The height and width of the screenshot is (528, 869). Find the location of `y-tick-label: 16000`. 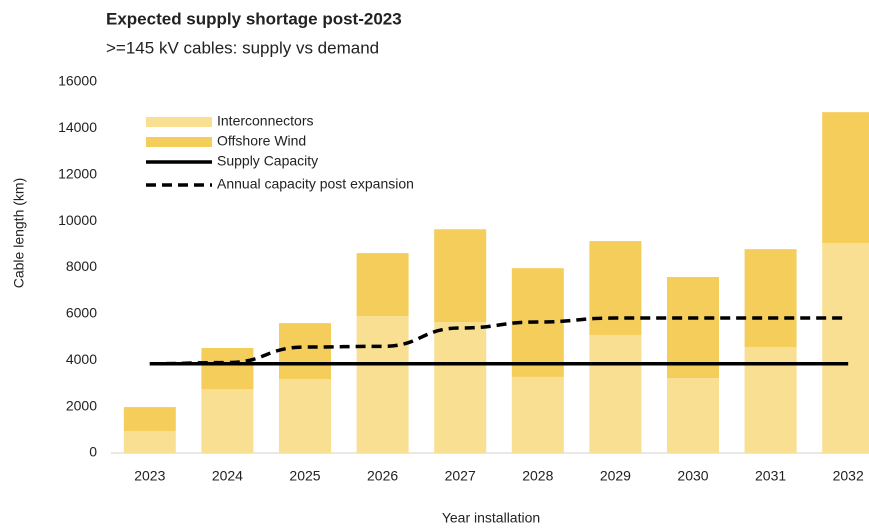

y-tick-label: 16000 is located at coordinates (77, 81).